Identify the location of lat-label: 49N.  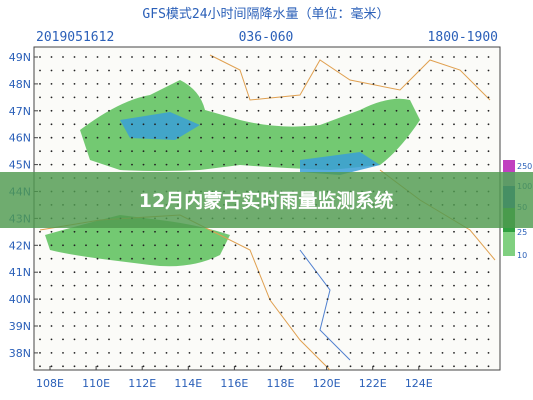
(20, 57).